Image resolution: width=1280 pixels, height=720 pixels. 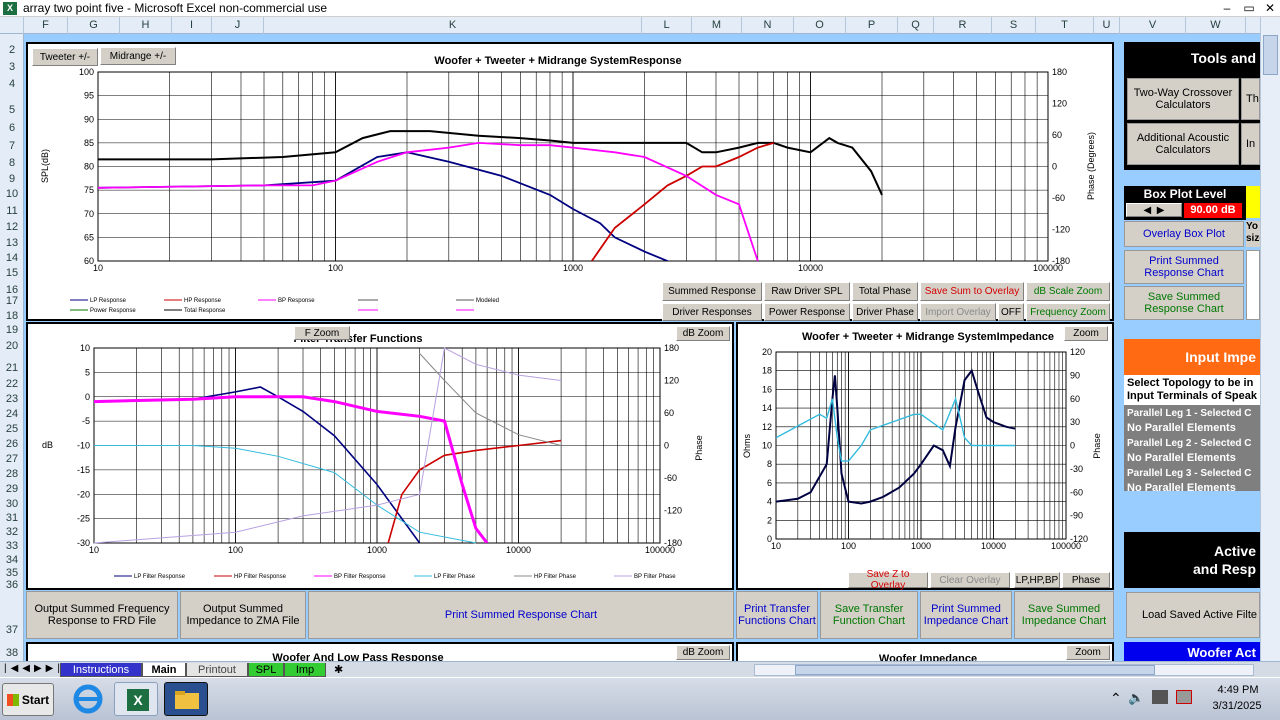 What do you see at coordinates (1068, 291) in the screenshot?
I see `db-scale-zoom-button: dB Scale Zoom` at bounding box center [1068, 291].